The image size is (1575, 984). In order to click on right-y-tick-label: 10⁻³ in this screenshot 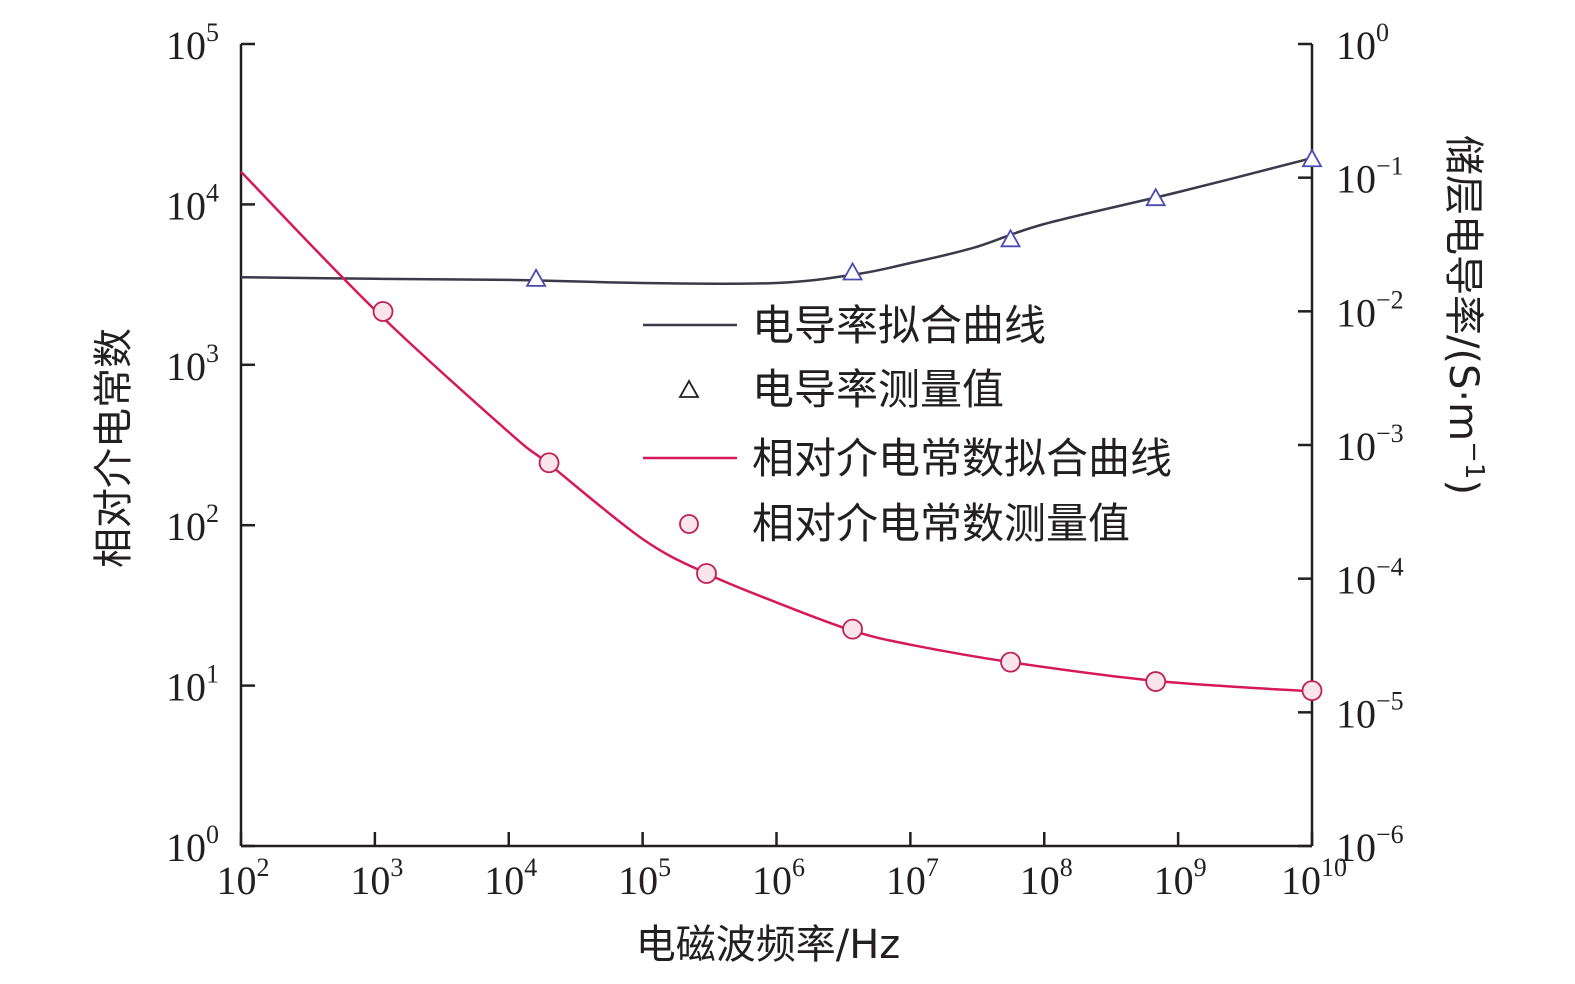, I will do `click(1370, 444)`.